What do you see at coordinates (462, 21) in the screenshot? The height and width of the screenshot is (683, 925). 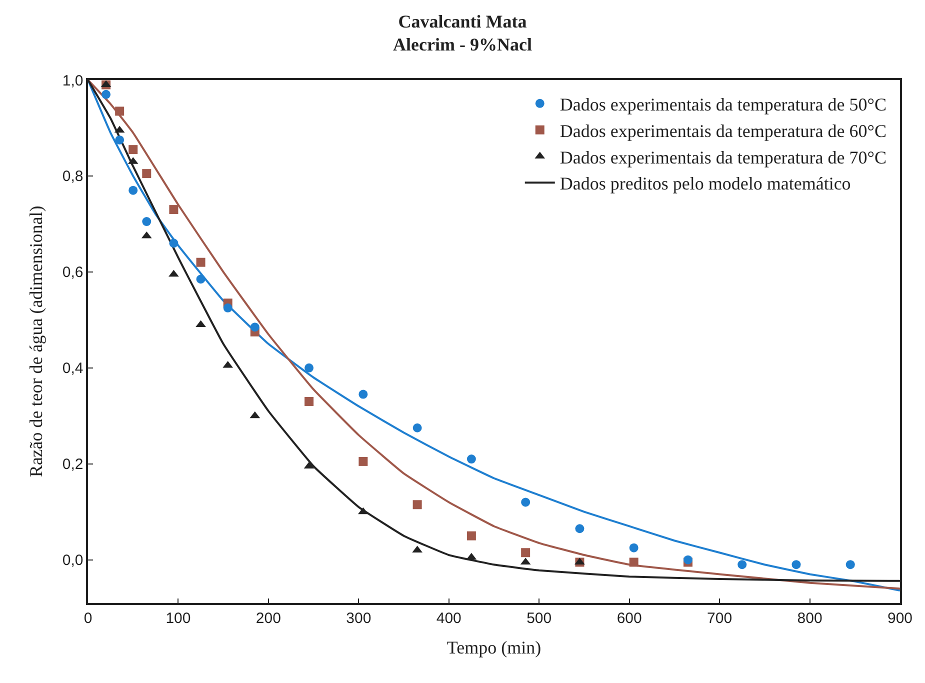 I see `chart-title: Cavalcanti Mata` at bounding box center [462, 21].